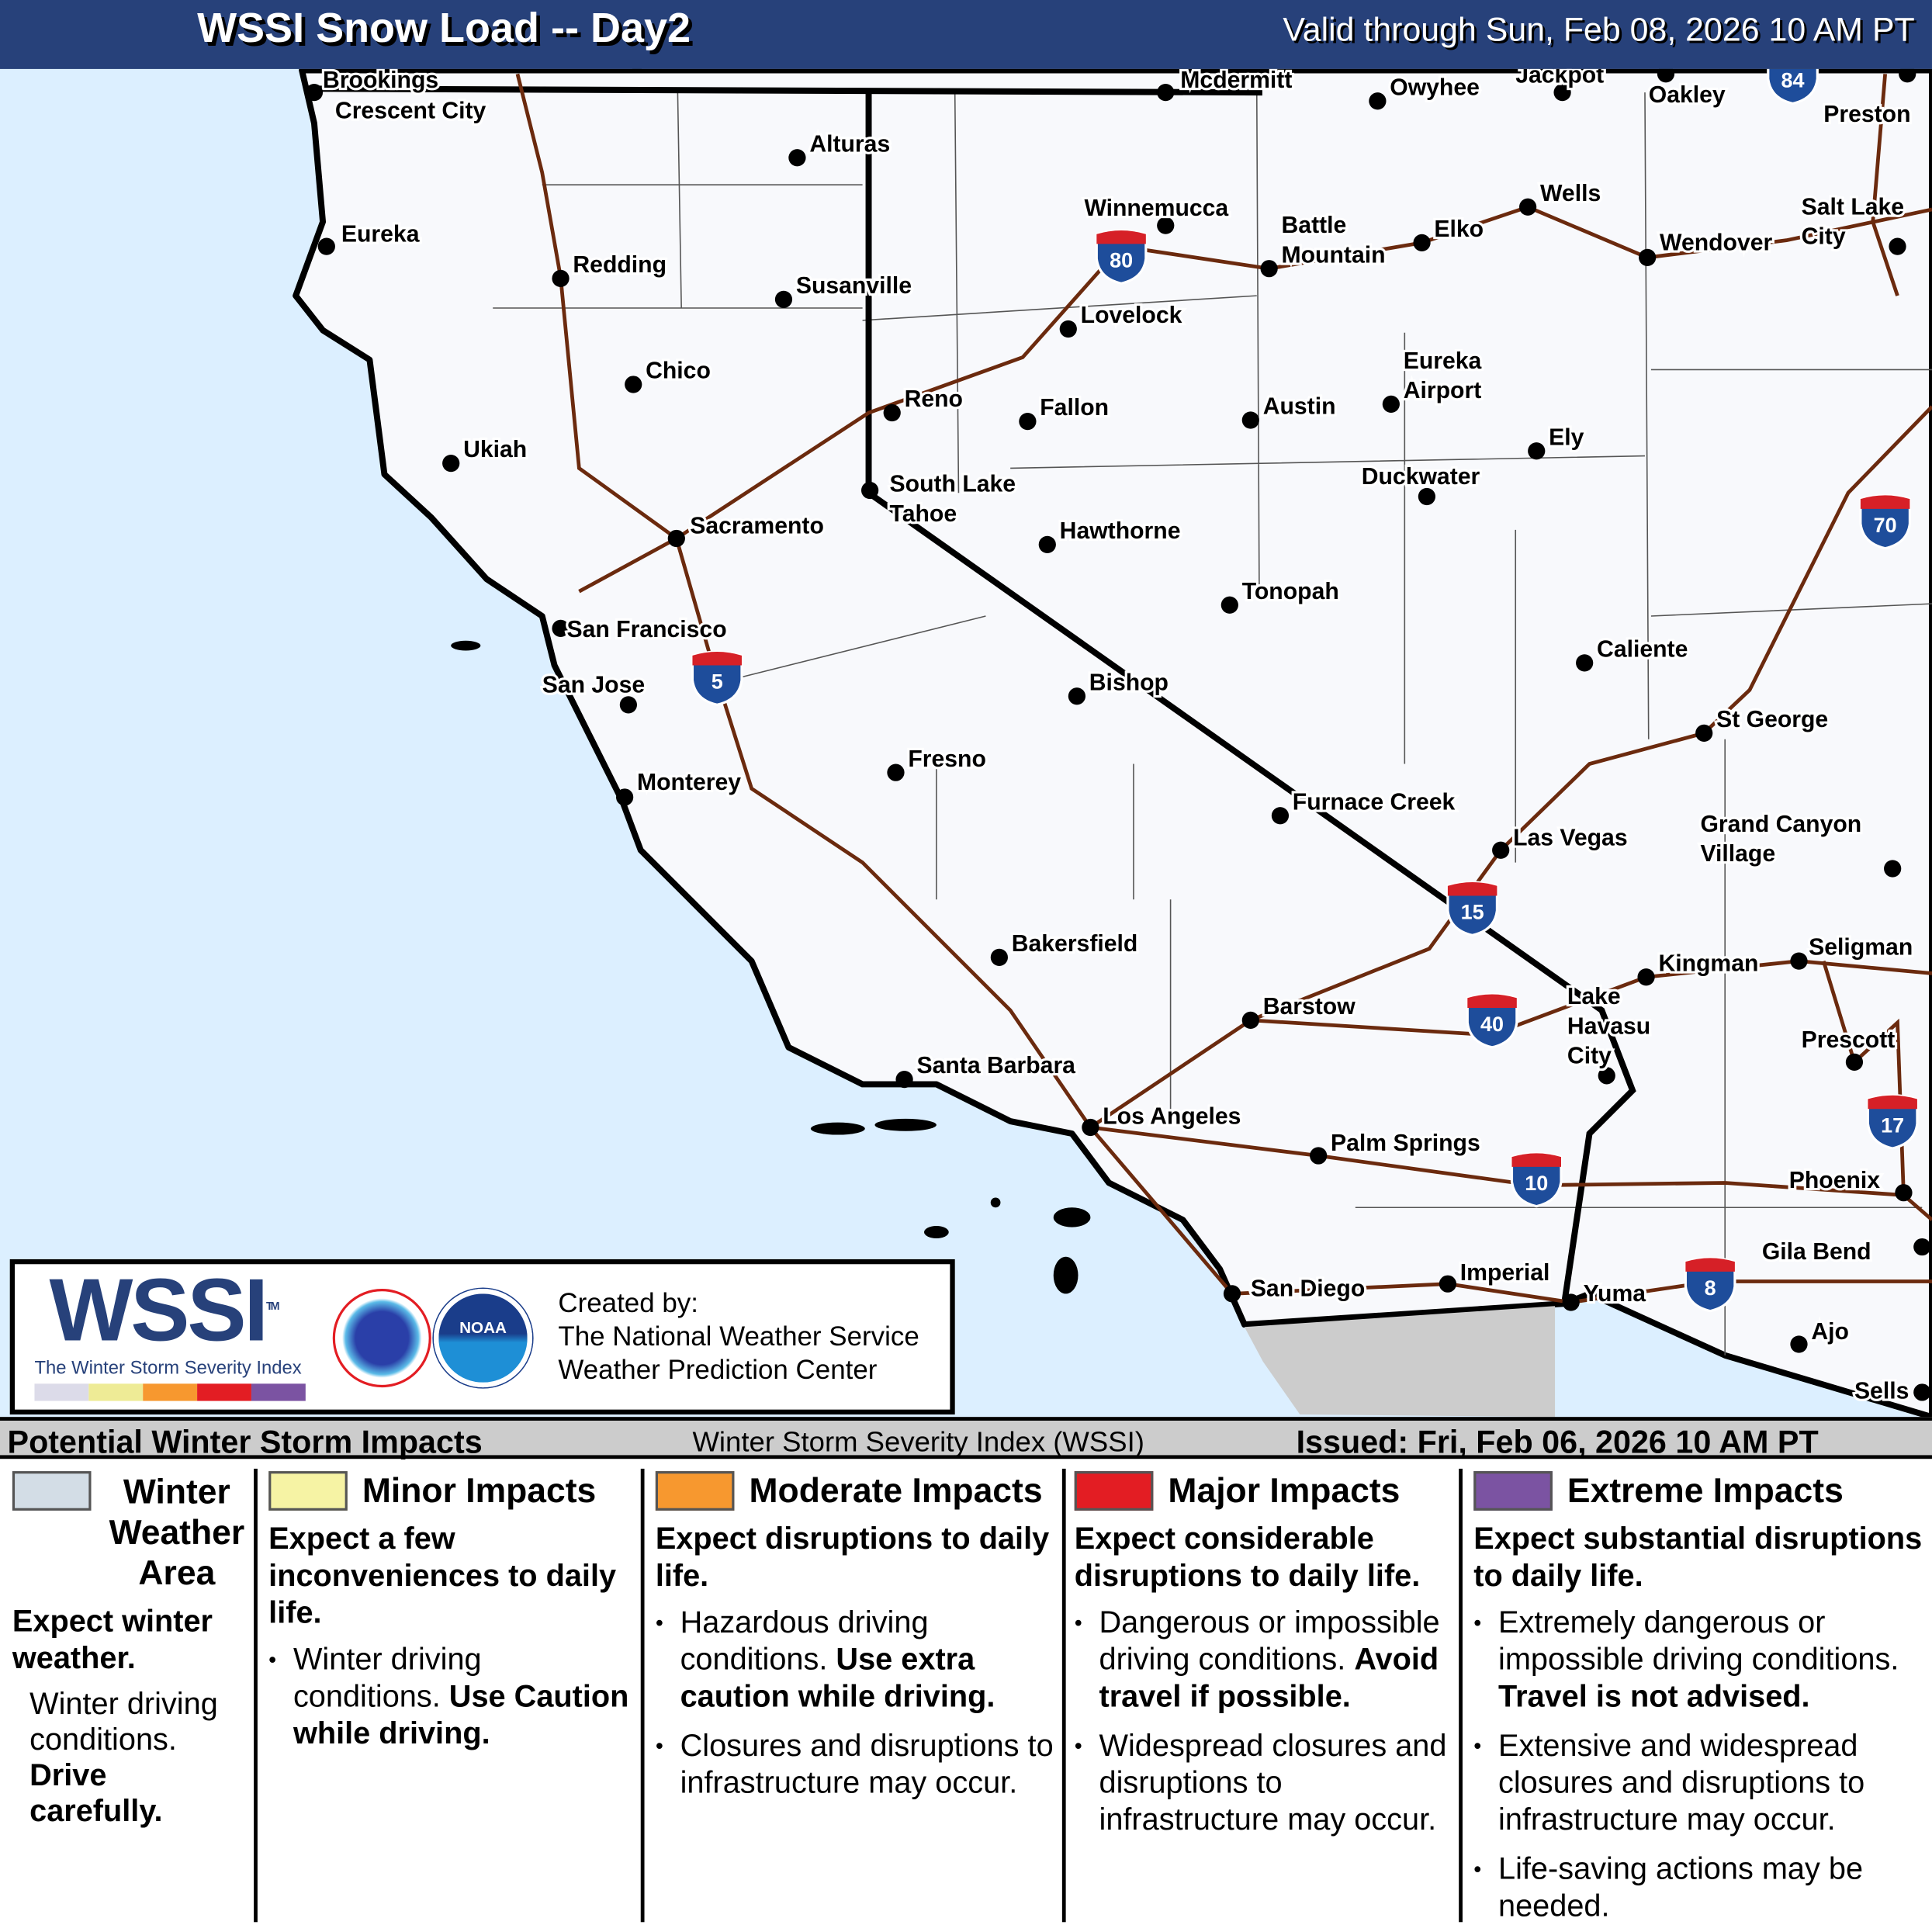 The image size is (1932, 1932). Describe the element at coordinates (953, 484) in the screenshot. I see `city-label: South Lake` at that location.